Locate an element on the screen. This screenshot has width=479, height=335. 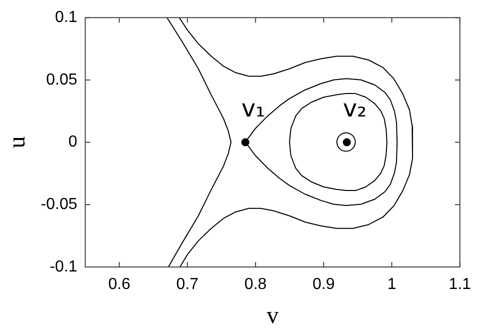
y-tick-label: -0.05 is located at coordinates (59, 205).